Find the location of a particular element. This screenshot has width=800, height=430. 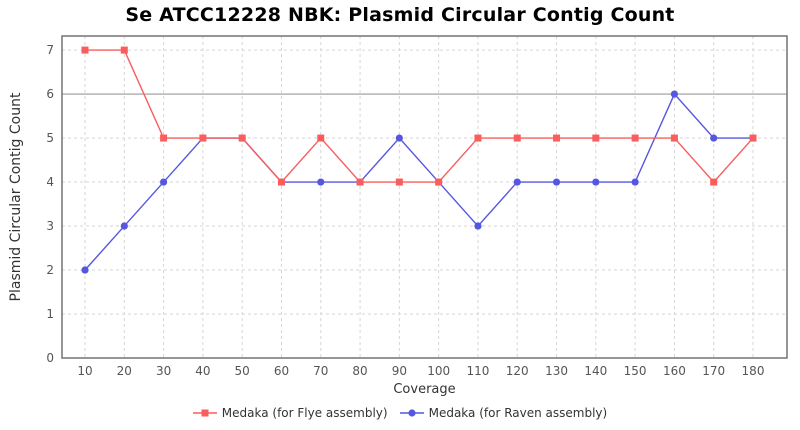

legend-label: Medaka (for Flye assembly) is located at coordinates (304, 413).